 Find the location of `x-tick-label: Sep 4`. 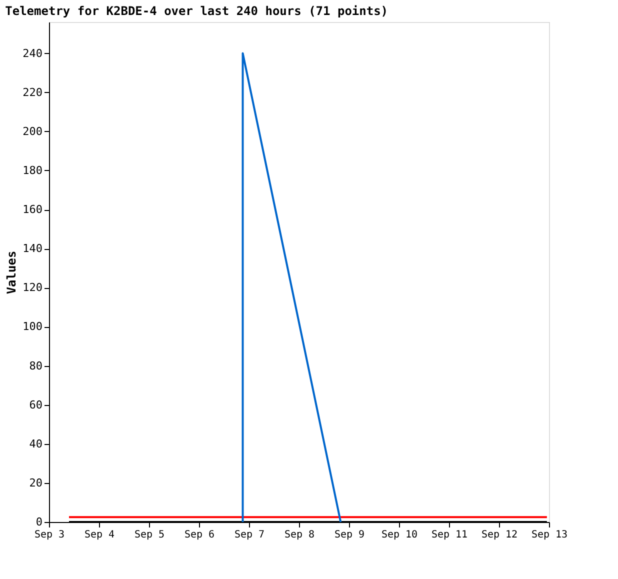

x-tick-label: Sep 4 is located at coordinates (99, 535).